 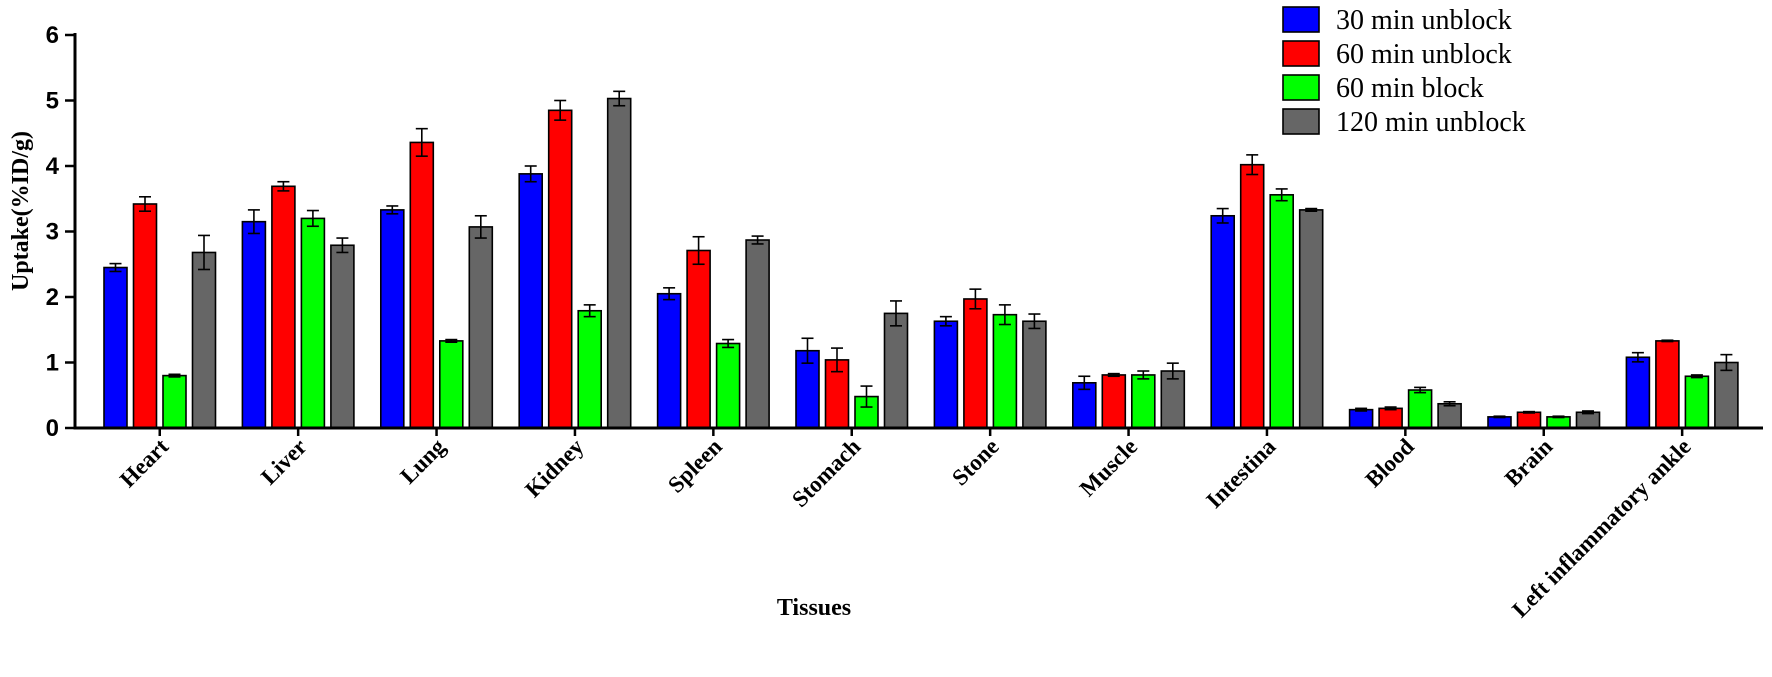 What do you see at coordinates (554, 468) in the screenshot?
I see `x-tick-label: Kidney` at bounding box center [554, 468].